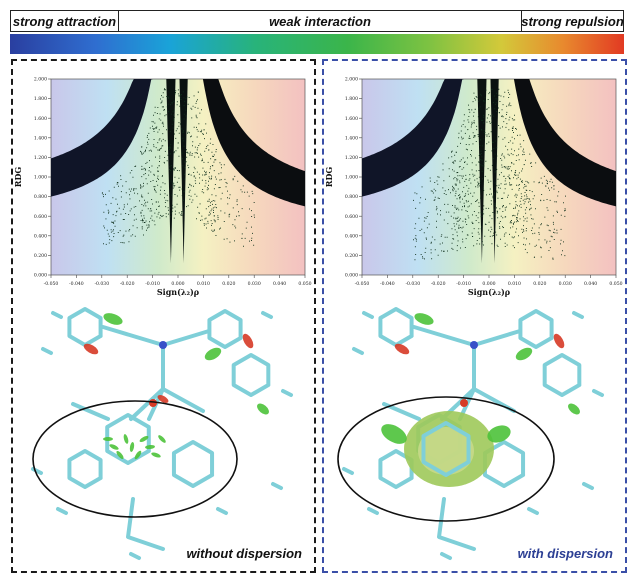 Image resolution: width=633 pixels, height=577 pixels. What do you see at coordinates (572, 21) in the screenshot?
I see `key-strong-repulsion-label: strong repulsion` at bounding box center [572, 21].